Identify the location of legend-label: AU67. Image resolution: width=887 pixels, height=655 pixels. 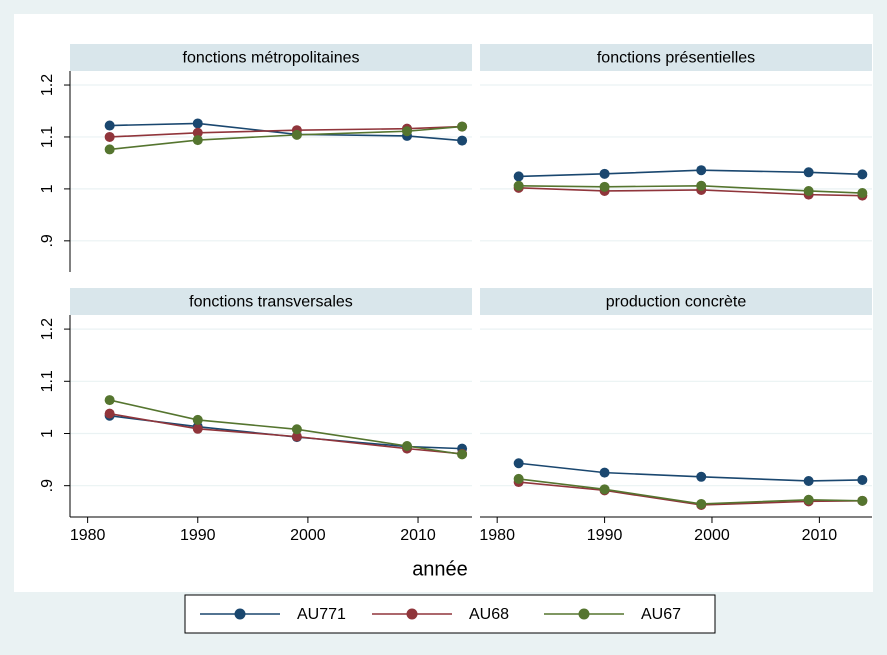
(661, 614).